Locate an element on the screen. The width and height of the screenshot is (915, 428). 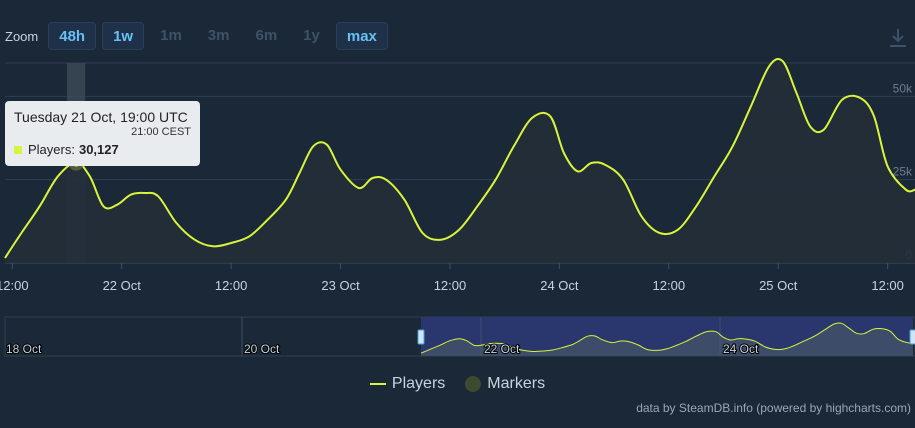
navigator-line is located at coordinates (667, 338).